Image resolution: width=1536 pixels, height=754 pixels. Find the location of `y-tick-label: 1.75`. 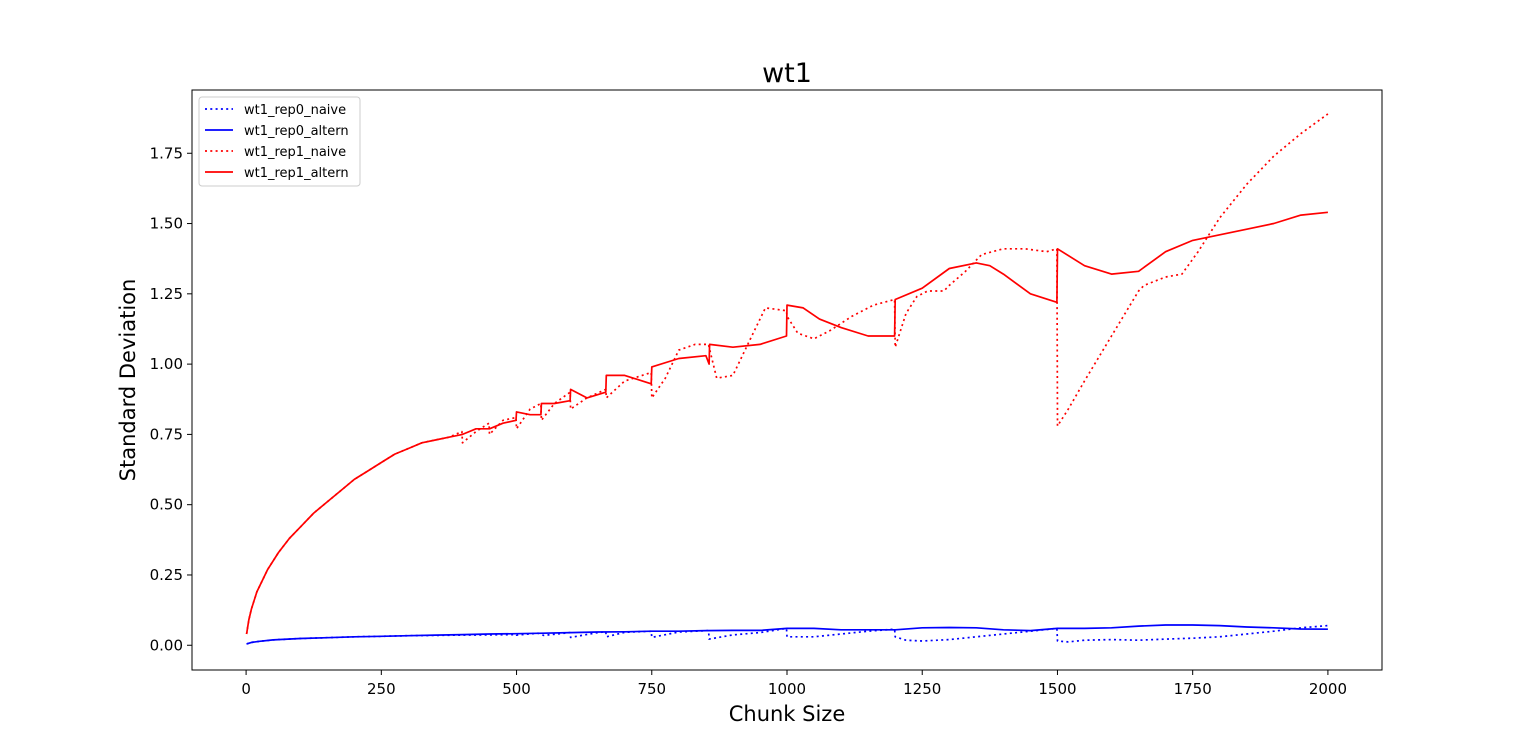

y-tick-label: 1.75 is located at coordinates (166, 153).